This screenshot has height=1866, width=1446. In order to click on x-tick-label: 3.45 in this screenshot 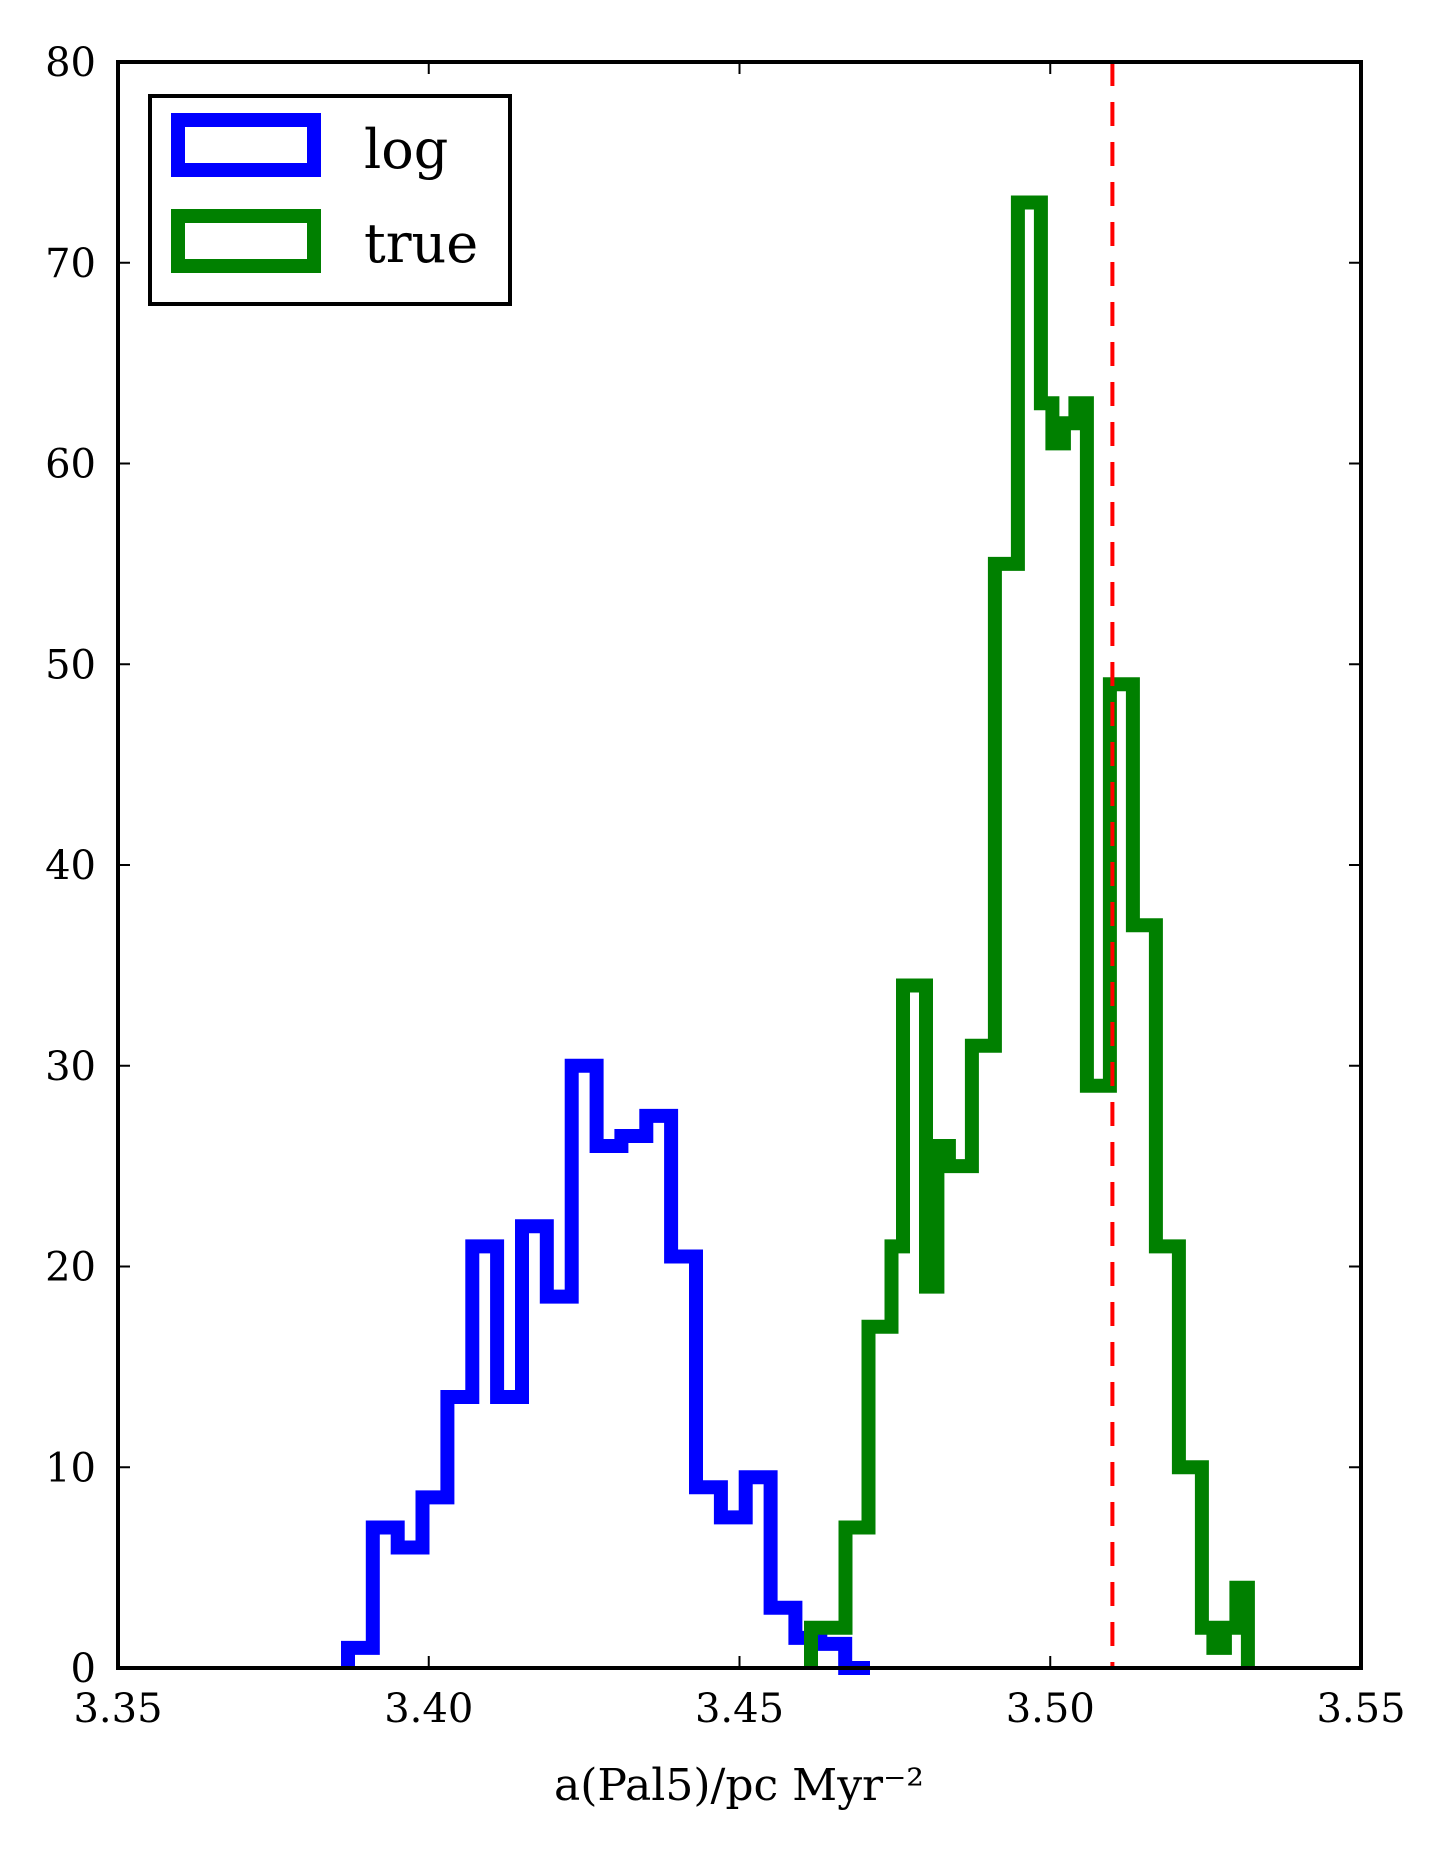, I will do `click(739, 1709)`.